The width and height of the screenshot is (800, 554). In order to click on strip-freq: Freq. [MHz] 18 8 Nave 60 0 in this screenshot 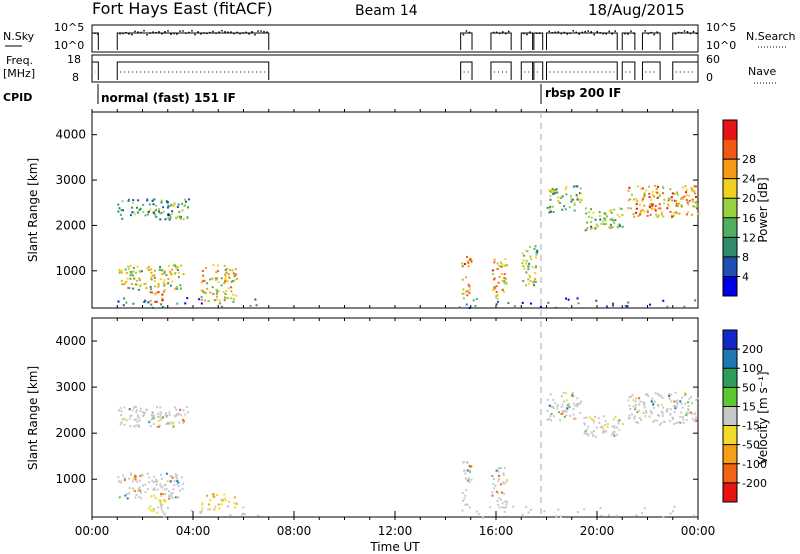, I will do `click(389, 68)`.